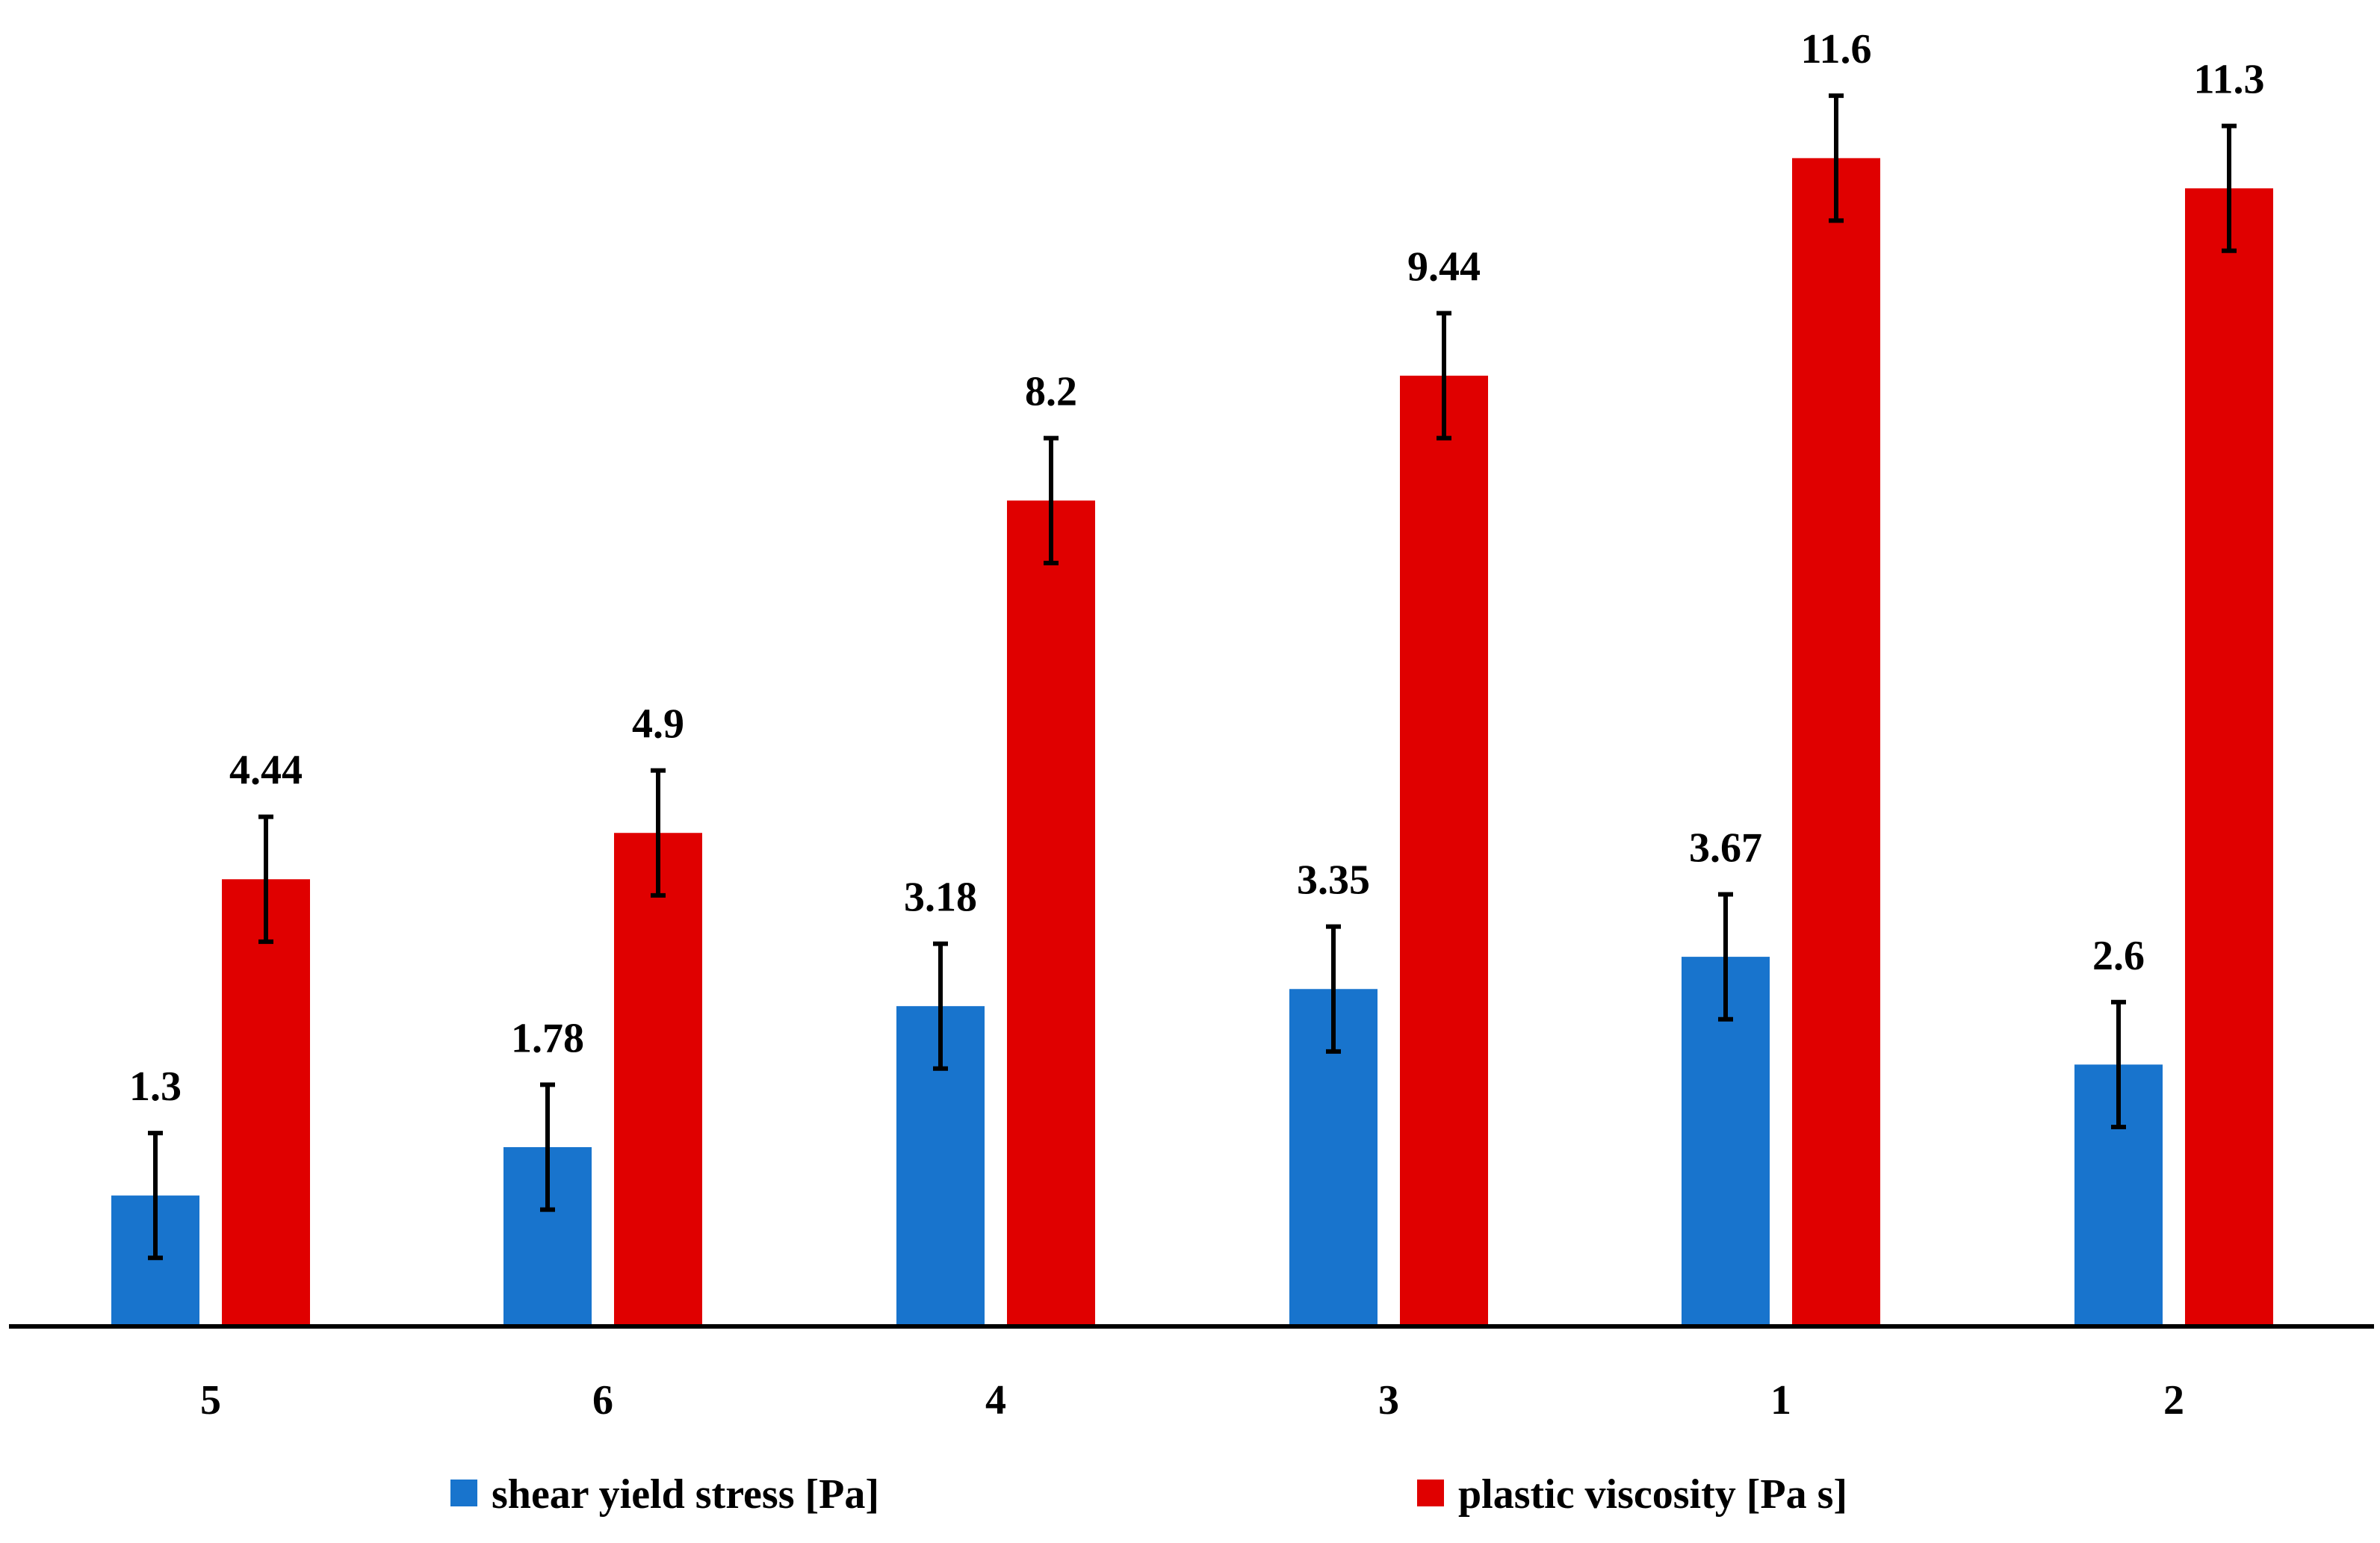  Describe the element at coordinates (658, 724) in the screenshot. I see `data-label-series-1-6: 4.9` at that location.